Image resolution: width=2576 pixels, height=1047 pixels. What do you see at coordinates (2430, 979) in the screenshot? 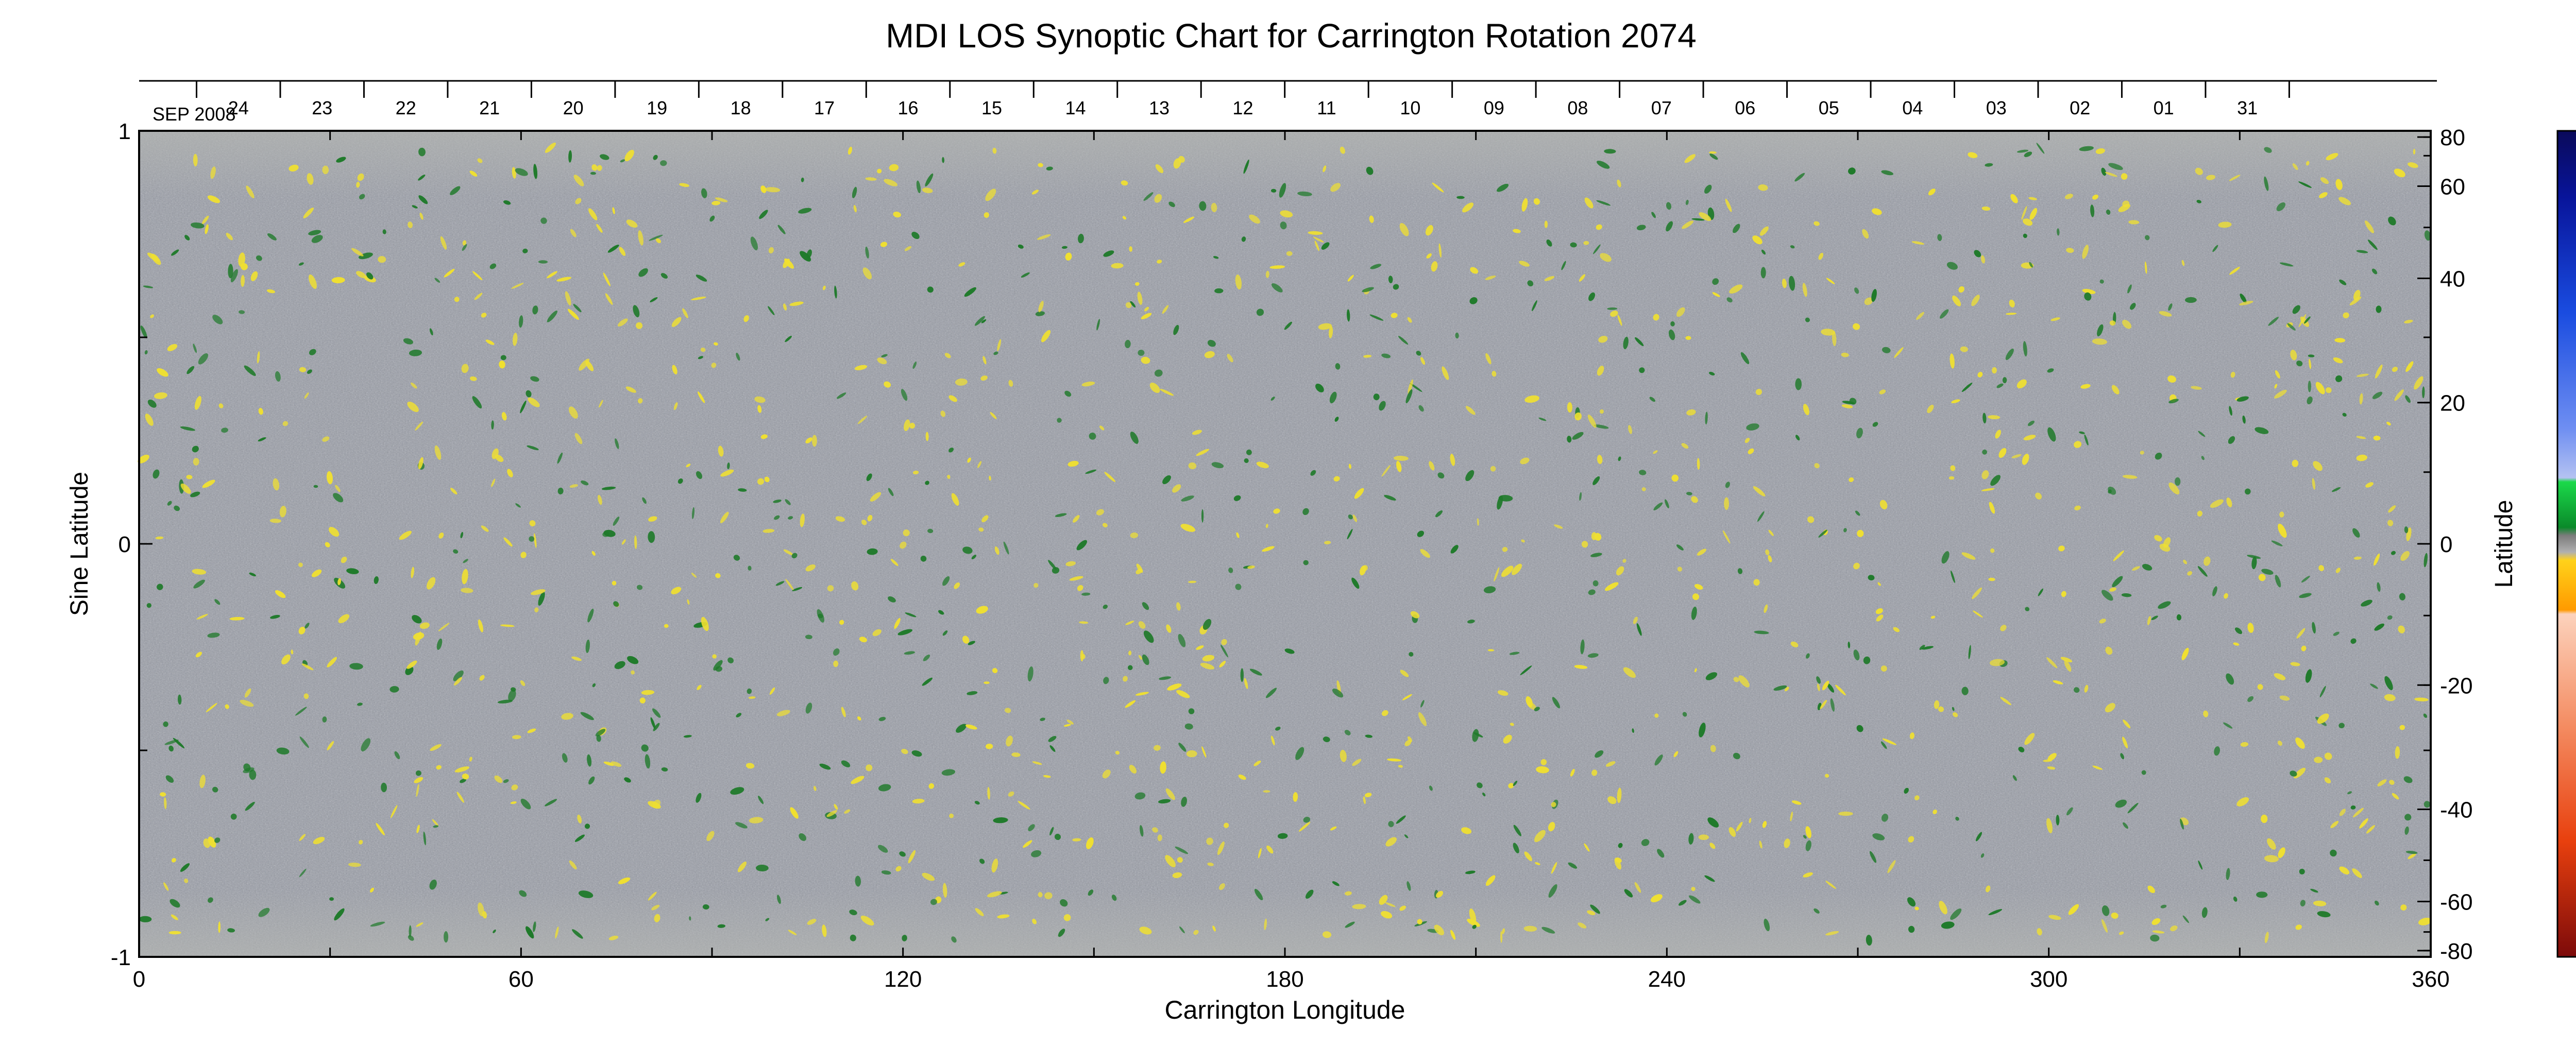
I see `x-tick-label: 360` at bounding box center [2430, 979].